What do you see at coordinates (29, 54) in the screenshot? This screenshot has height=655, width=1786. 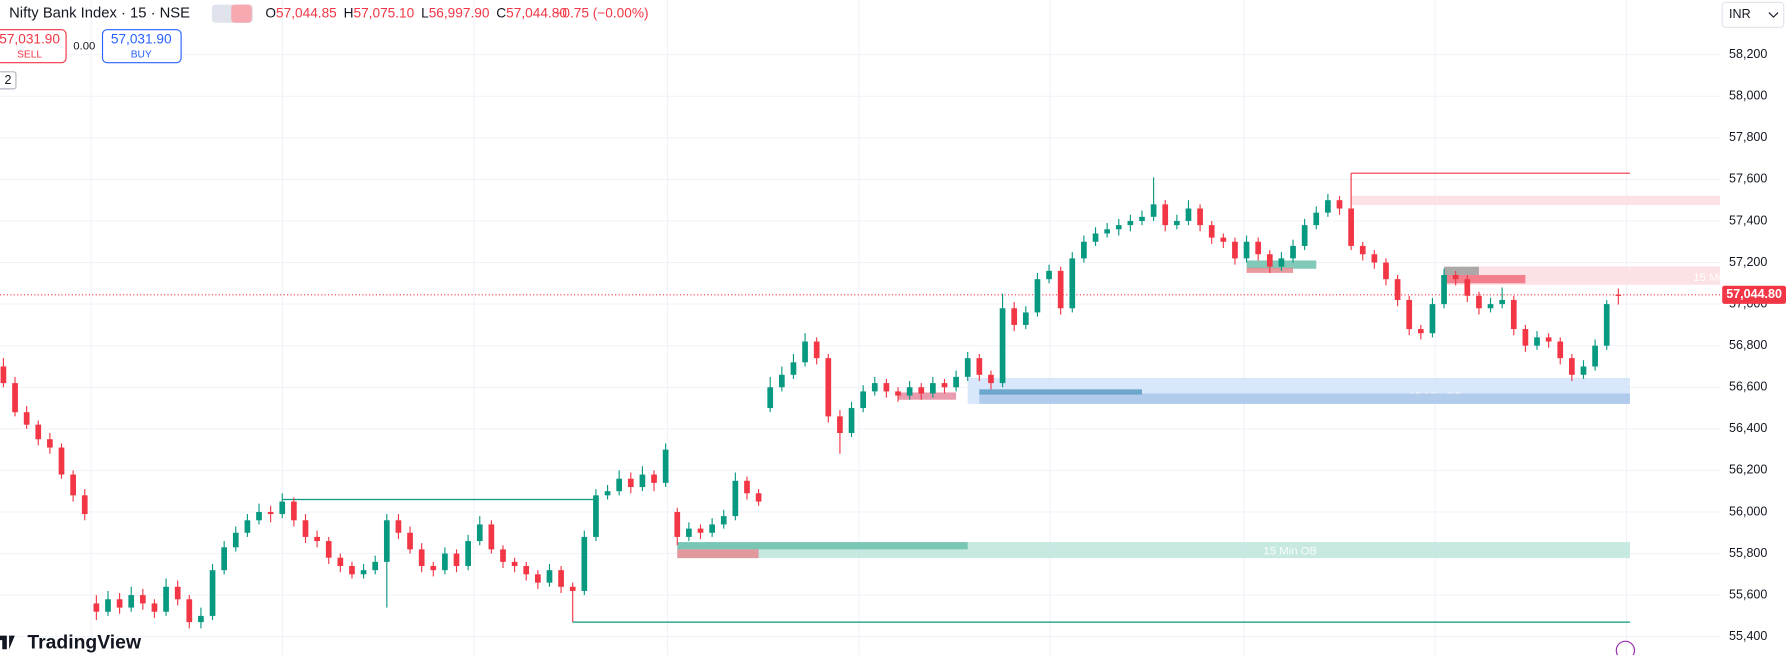 I see `sell-label: SELL` at bounding box center [29, 54].